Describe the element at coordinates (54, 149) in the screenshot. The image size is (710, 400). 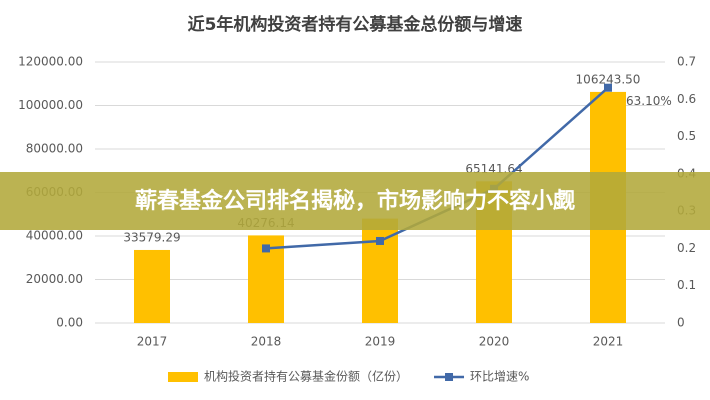
I see `y-tick-label: 80000.00` at that location.